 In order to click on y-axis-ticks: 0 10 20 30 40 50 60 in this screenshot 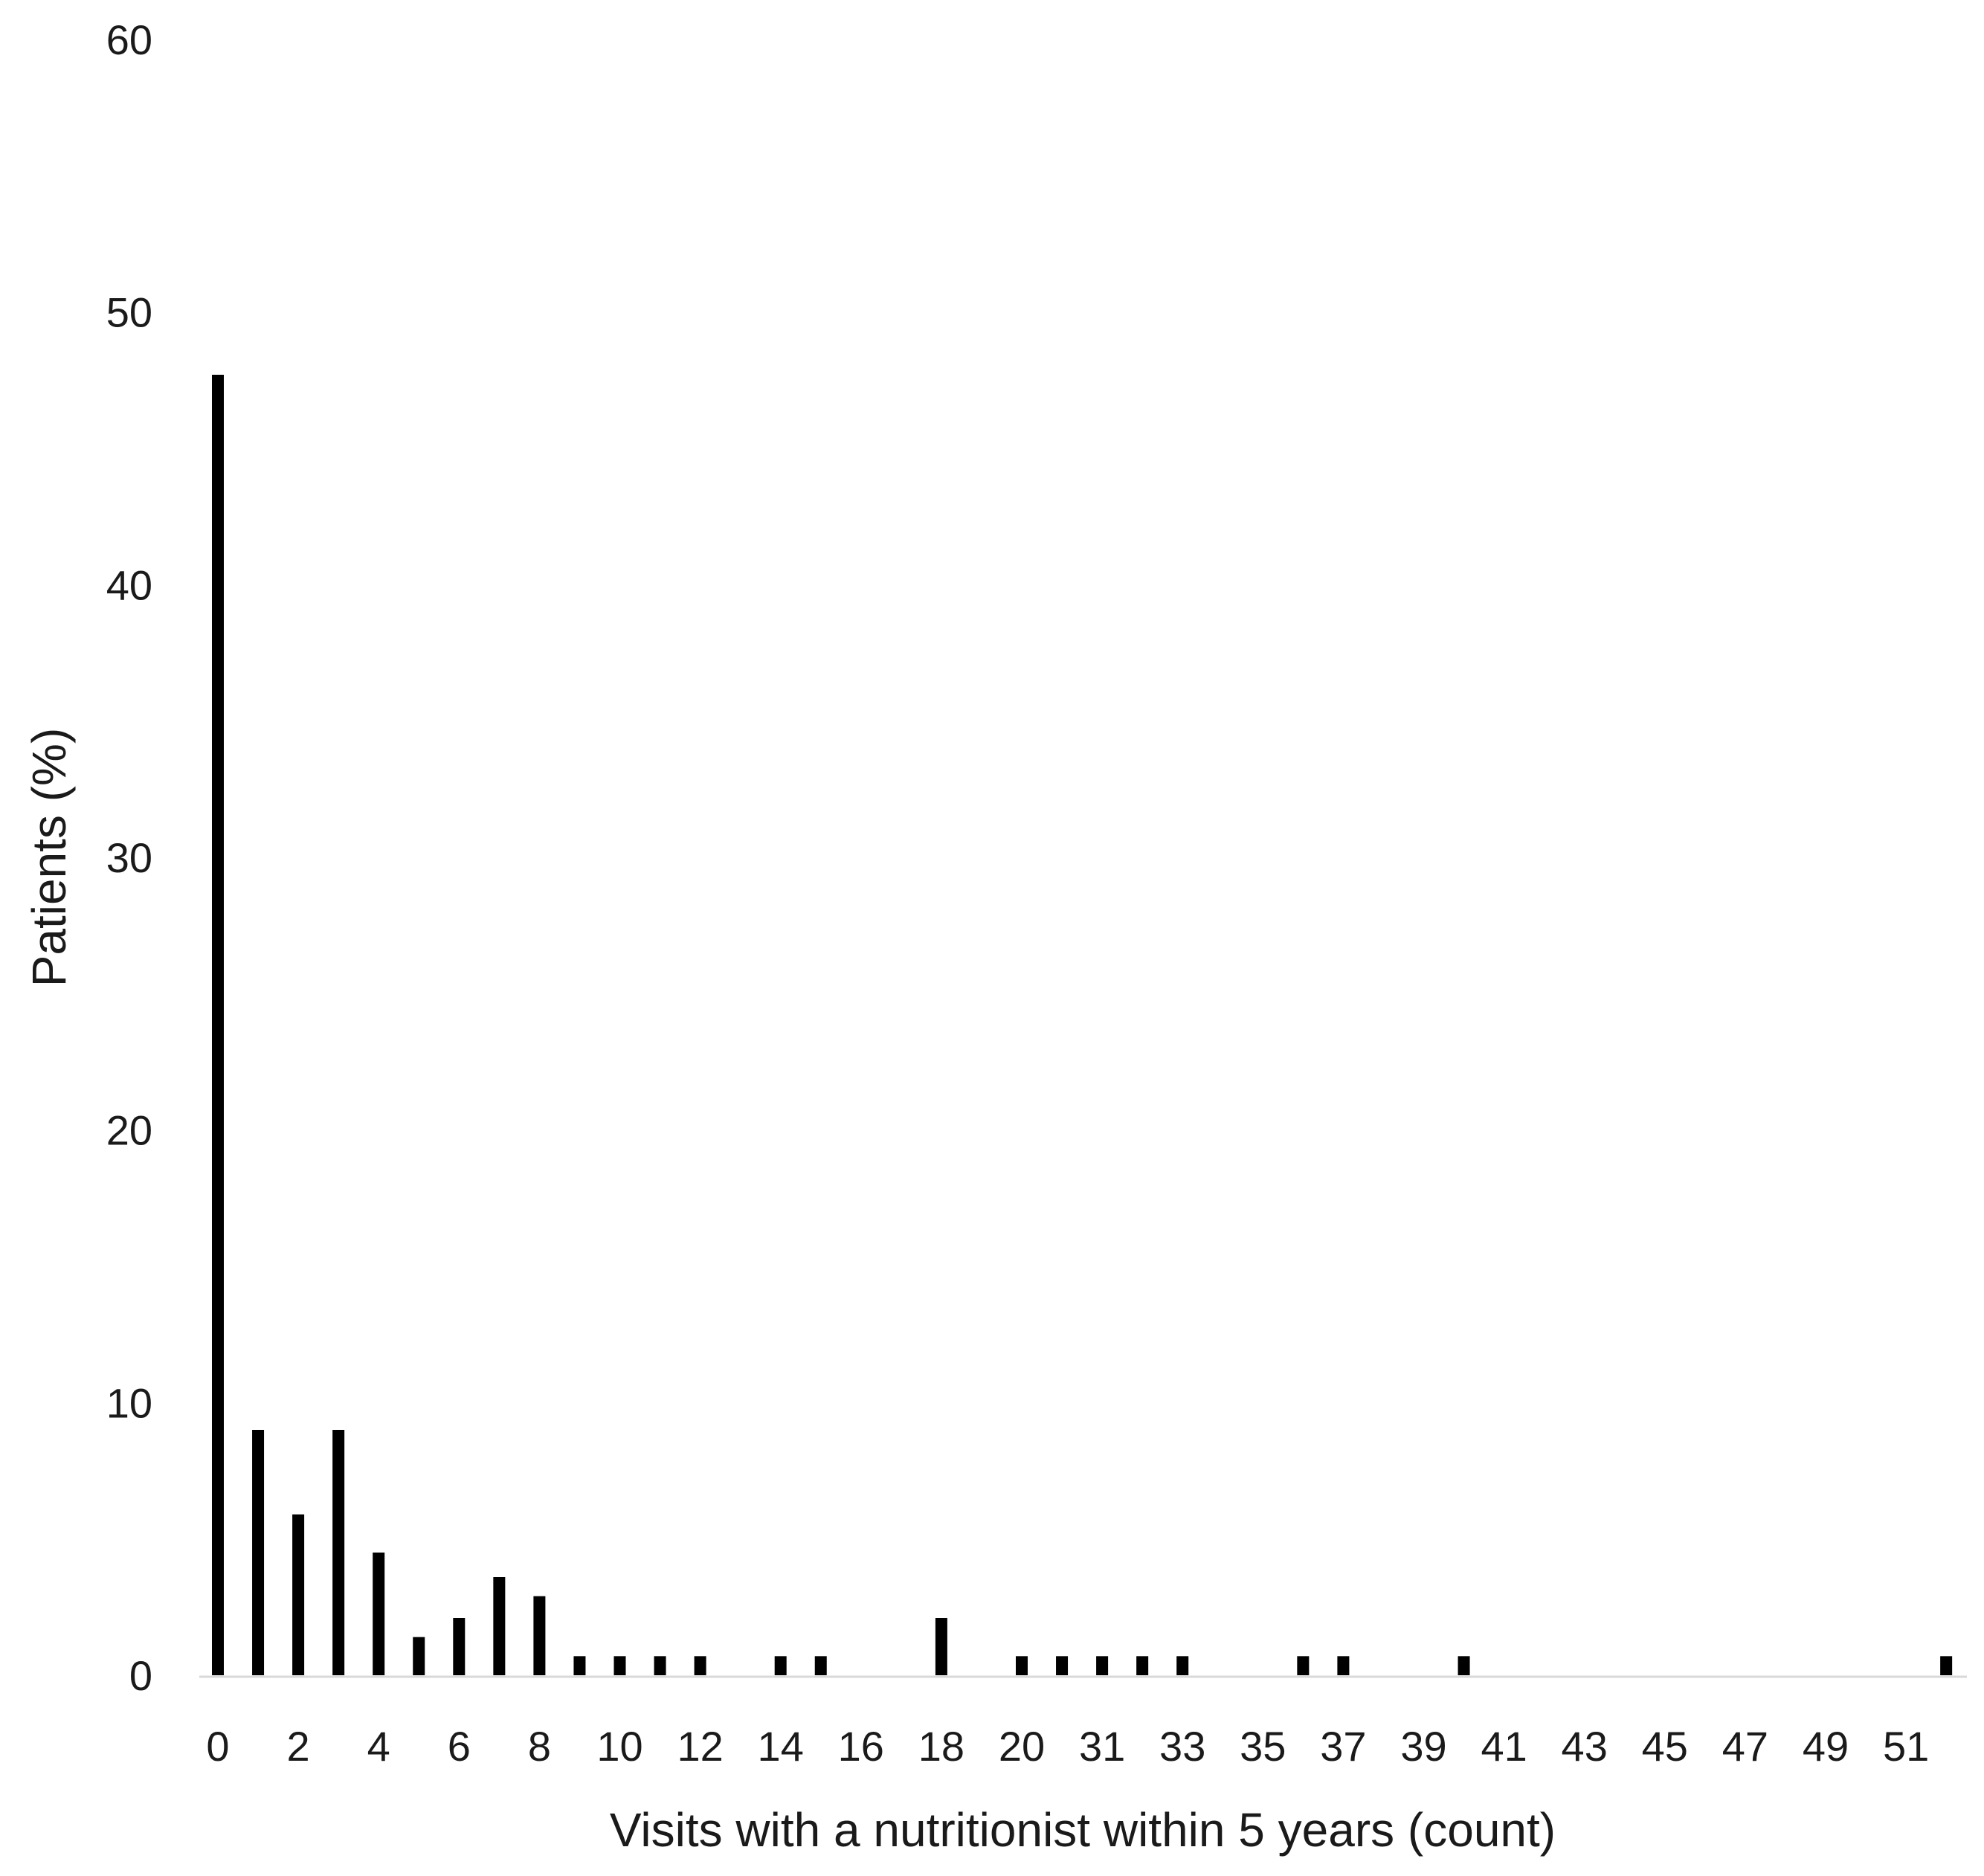, I will do `click(129, 857)`.